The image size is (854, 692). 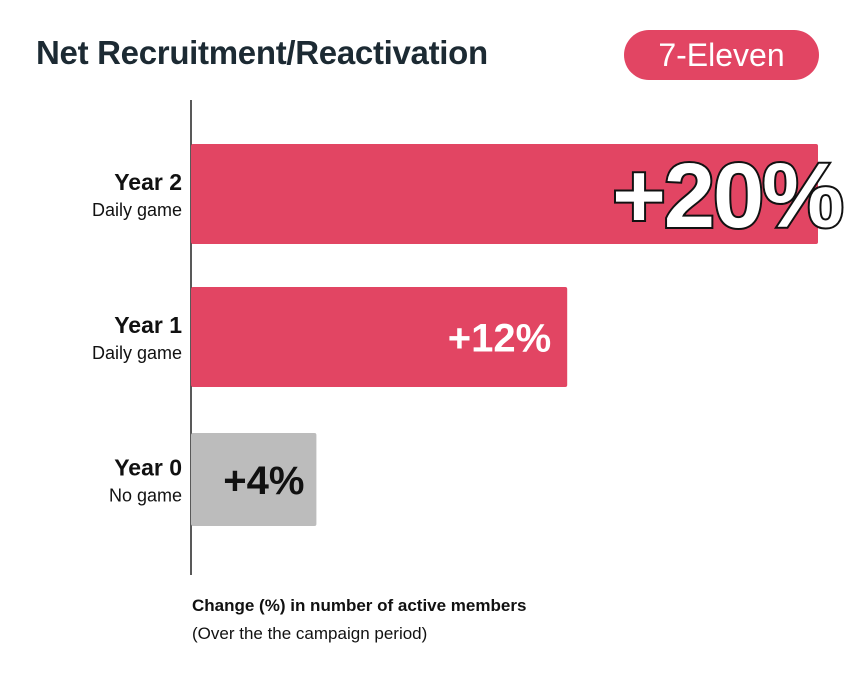 I want to click on x-axis-sublabel: (Over the the campaign period), so click(x=310, y=633).